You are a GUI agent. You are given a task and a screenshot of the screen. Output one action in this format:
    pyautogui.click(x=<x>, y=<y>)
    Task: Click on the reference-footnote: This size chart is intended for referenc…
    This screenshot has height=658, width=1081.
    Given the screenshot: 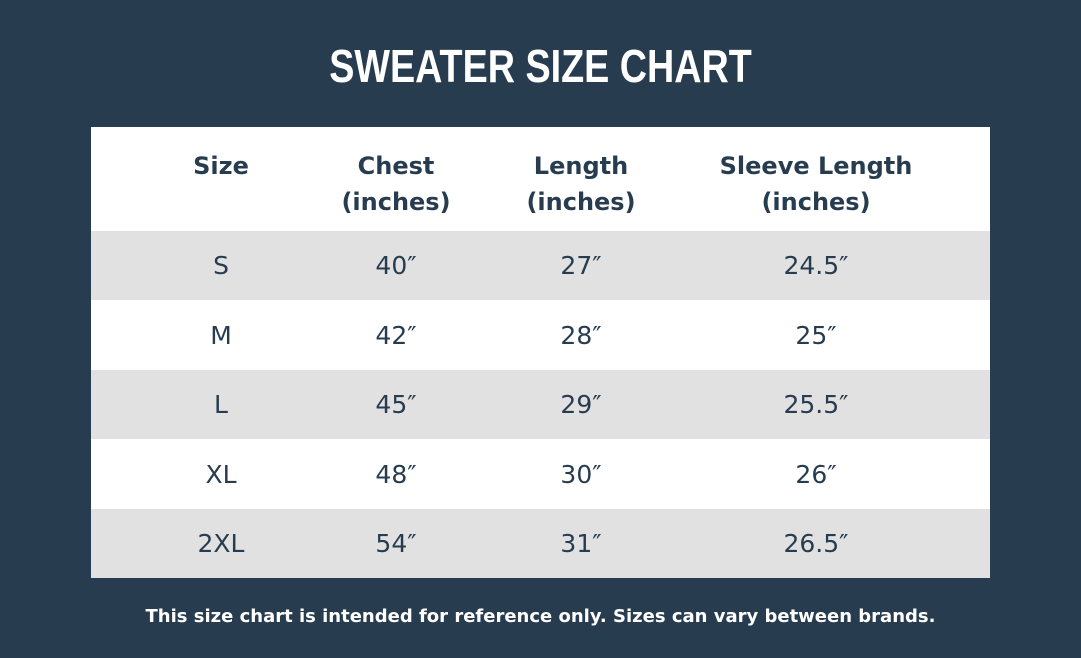 What is the action you would take?
    pyautogui.click(x=540, y=616)
    